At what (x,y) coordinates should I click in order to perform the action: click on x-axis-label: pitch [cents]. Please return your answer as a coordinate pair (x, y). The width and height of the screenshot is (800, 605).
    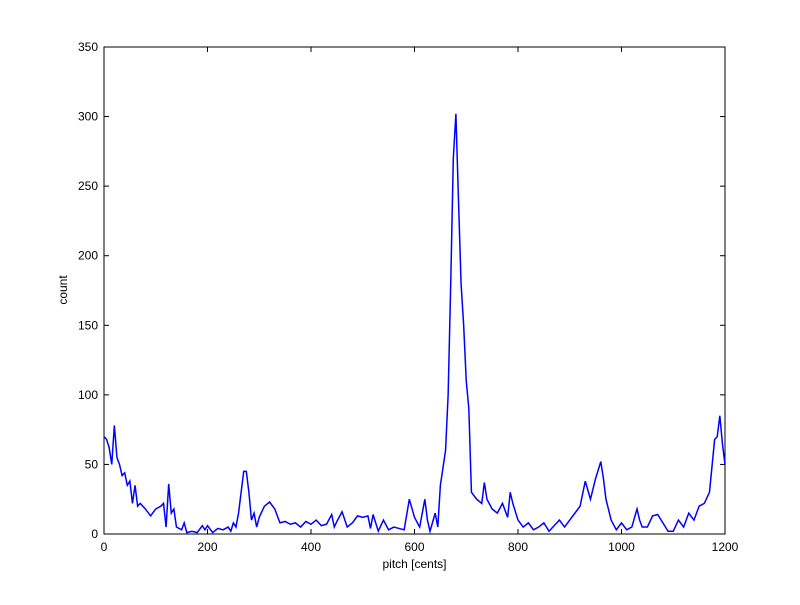
    Looking at the image, I should click on (414, 564).